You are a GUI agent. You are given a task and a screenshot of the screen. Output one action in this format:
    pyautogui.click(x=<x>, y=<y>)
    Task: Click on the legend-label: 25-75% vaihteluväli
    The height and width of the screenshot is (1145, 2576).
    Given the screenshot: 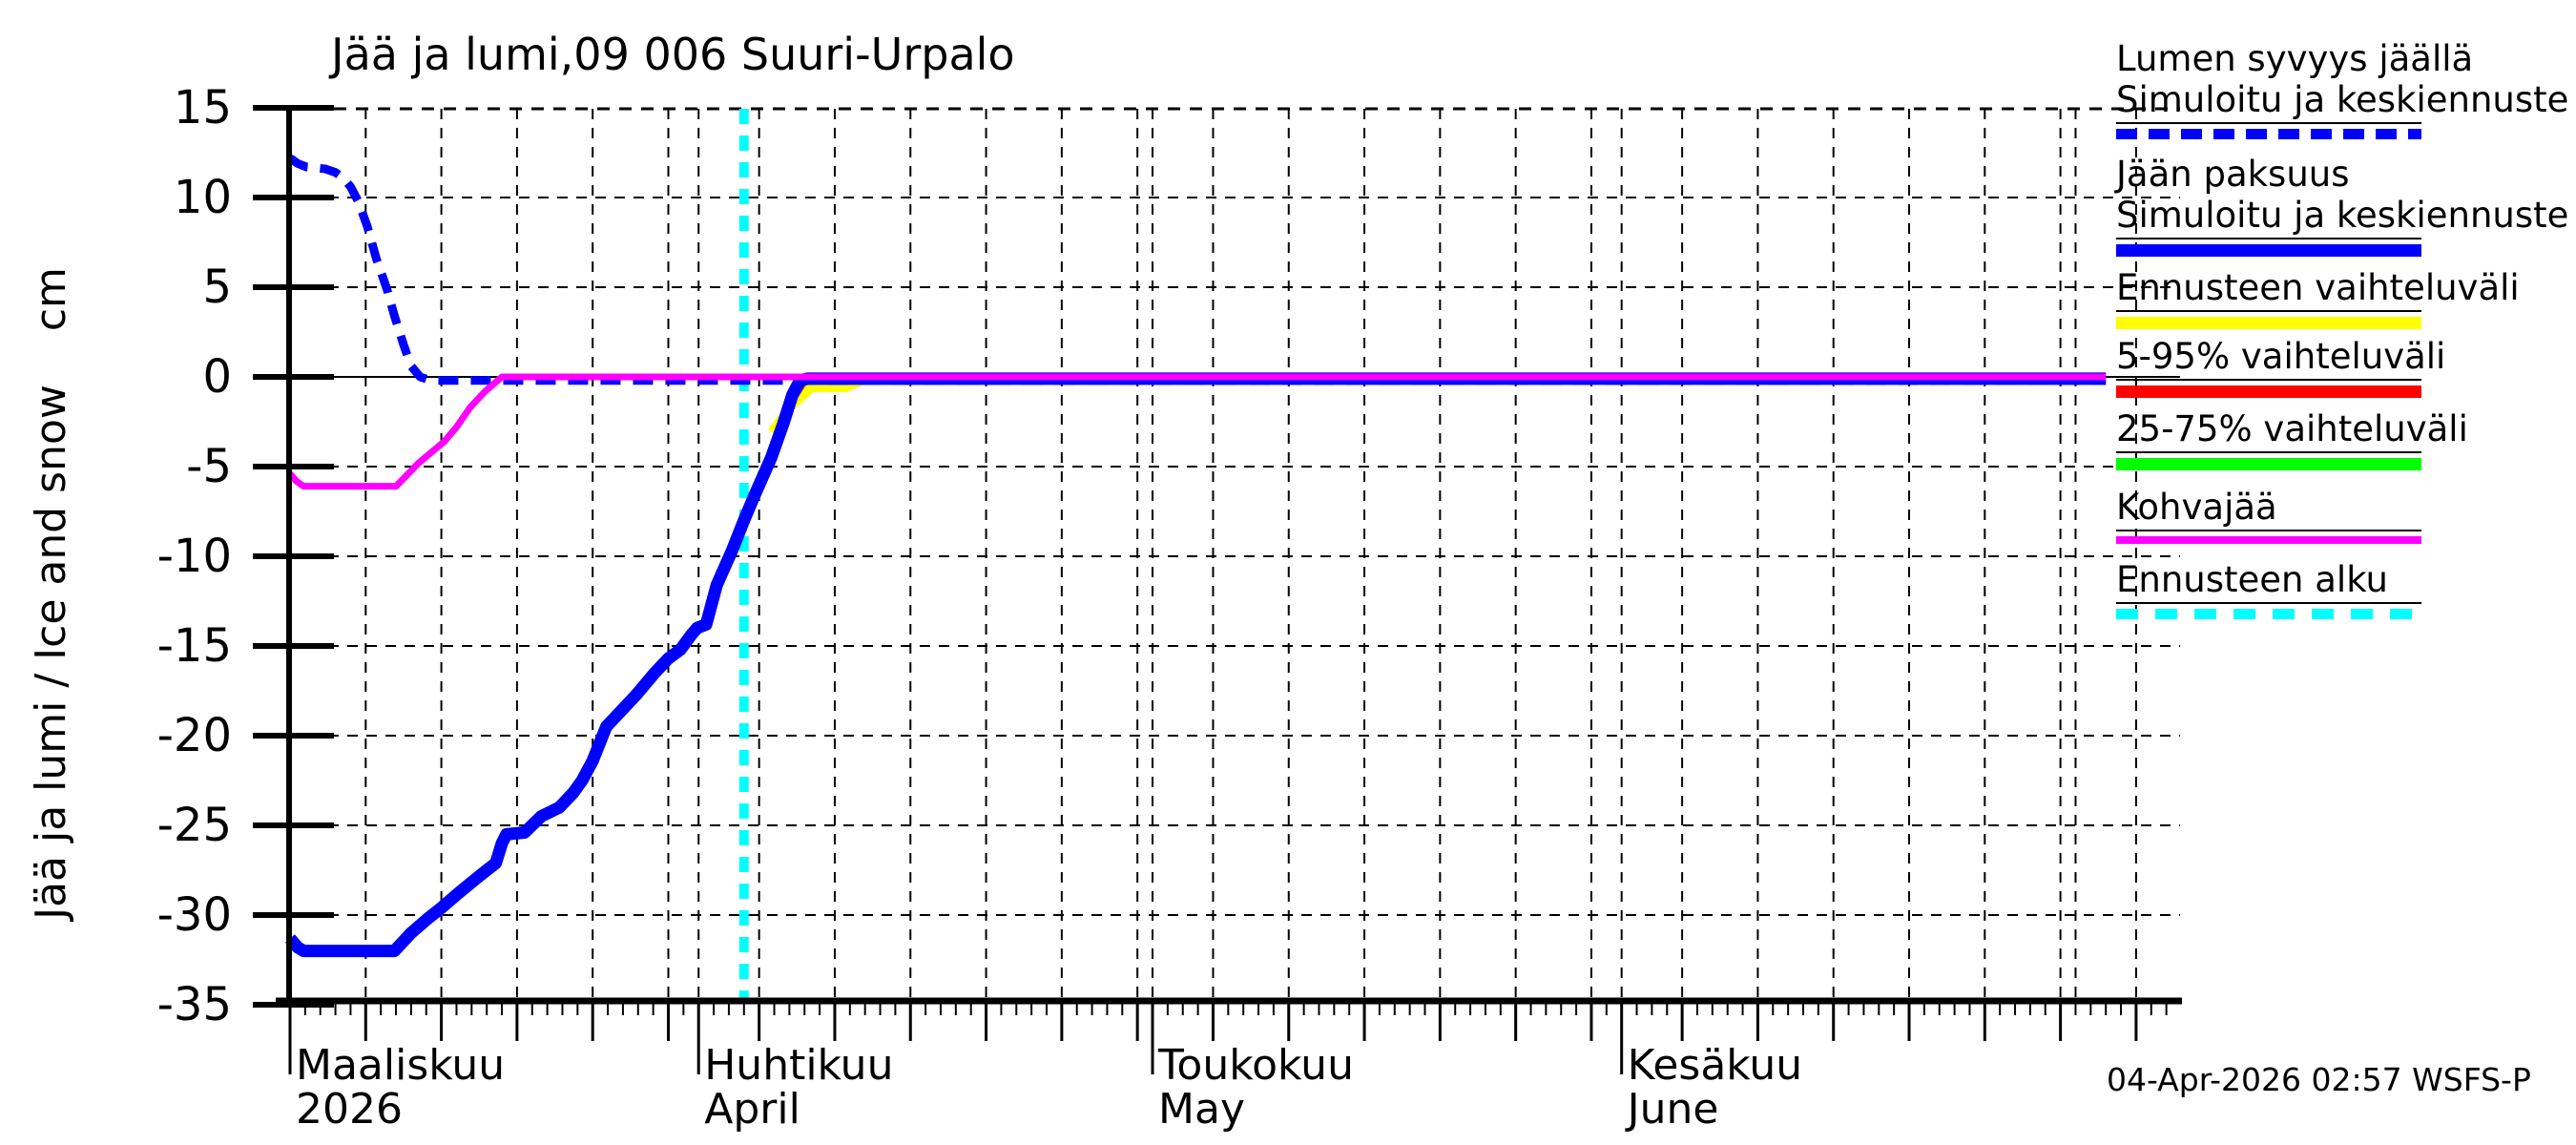 What is the action you would take?
    pyautogui.click(x=2292, y=429)
    